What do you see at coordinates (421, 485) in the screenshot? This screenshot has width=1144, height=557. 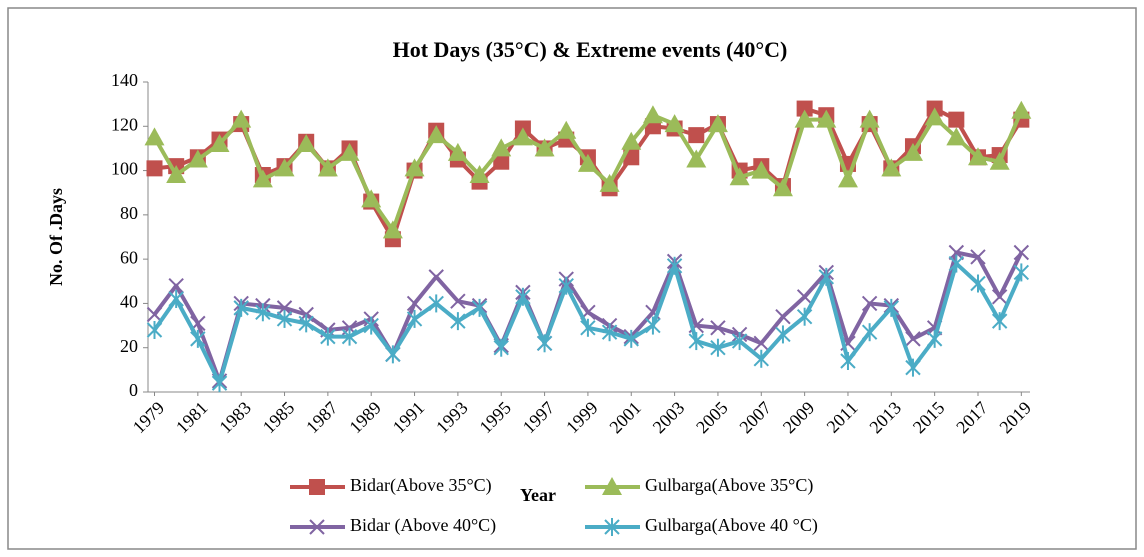 I see `legend-label: Bidar(Above 35°C)` at bounding box center [421, 485].